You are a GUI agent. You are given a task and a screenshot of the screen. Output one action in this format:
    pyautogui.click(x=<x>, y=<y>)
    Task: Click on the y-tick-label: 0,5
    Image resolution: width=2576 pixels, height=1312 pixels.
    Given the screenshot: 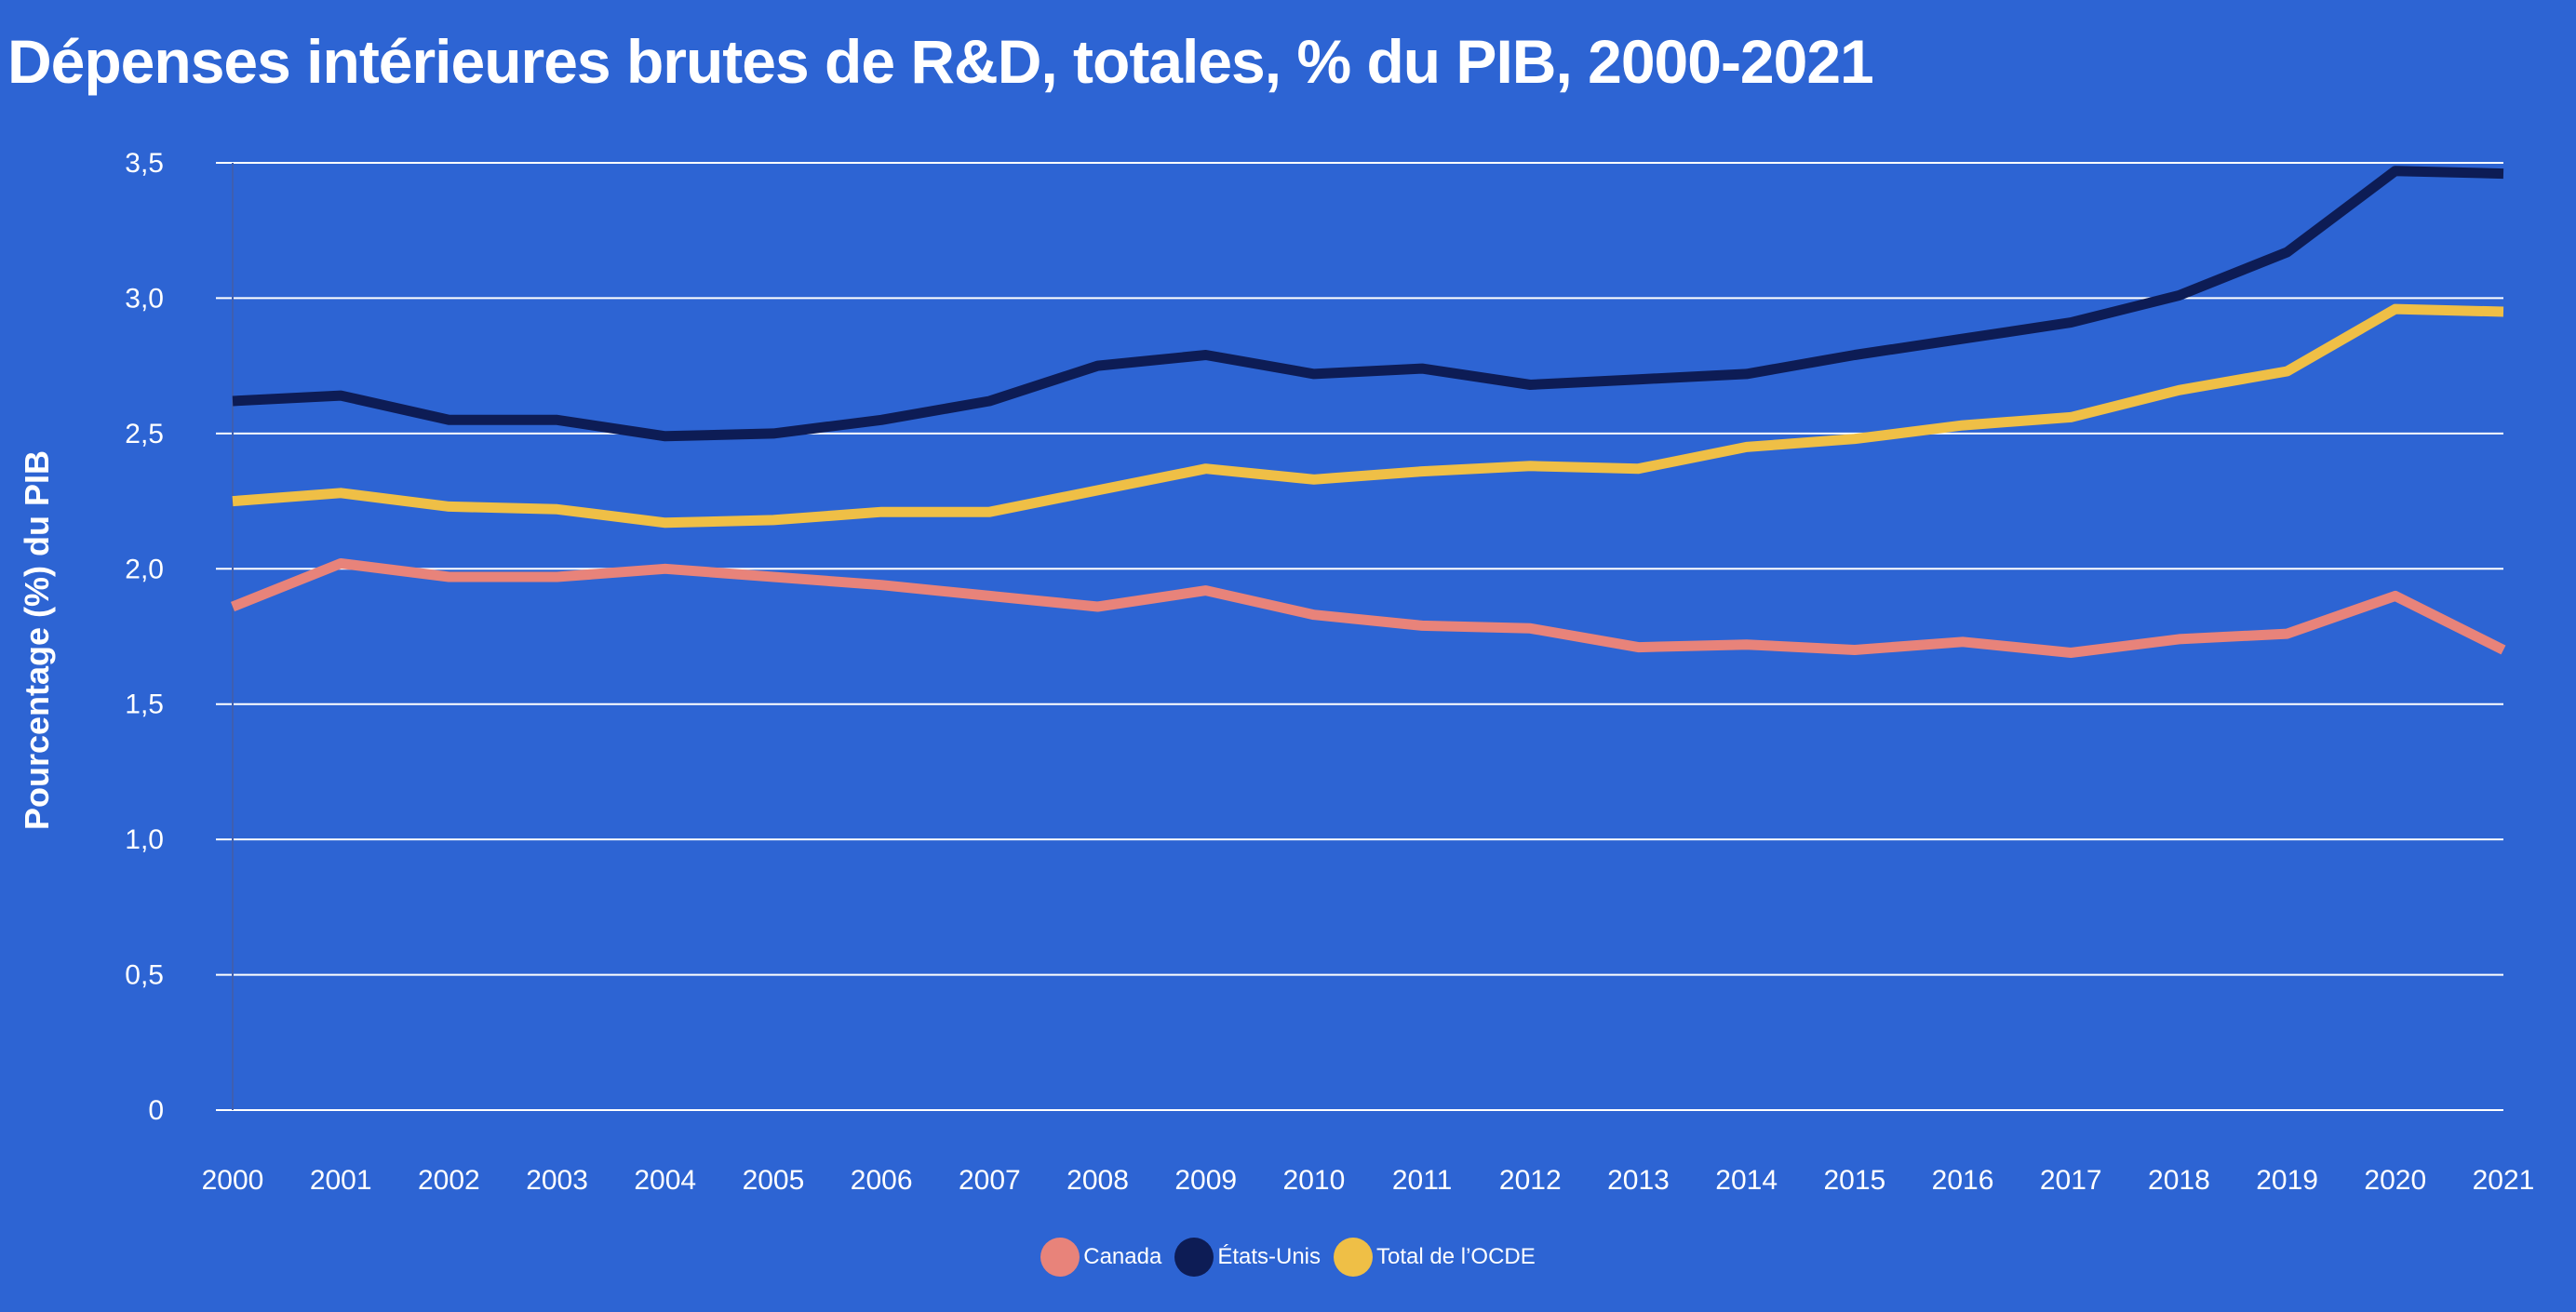 What is the action you would take?
    pyautogui.click(x=144, y=976)
    